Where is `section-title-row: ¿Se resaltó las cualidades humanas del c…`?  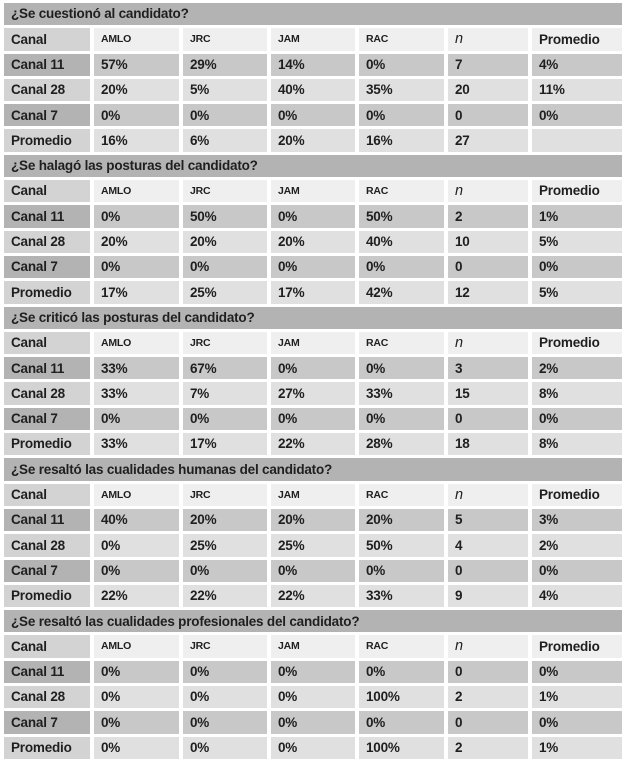
section-title-row: ¿Se resaltó las cualidades humanas del c… is located at coordinates (313, 469).